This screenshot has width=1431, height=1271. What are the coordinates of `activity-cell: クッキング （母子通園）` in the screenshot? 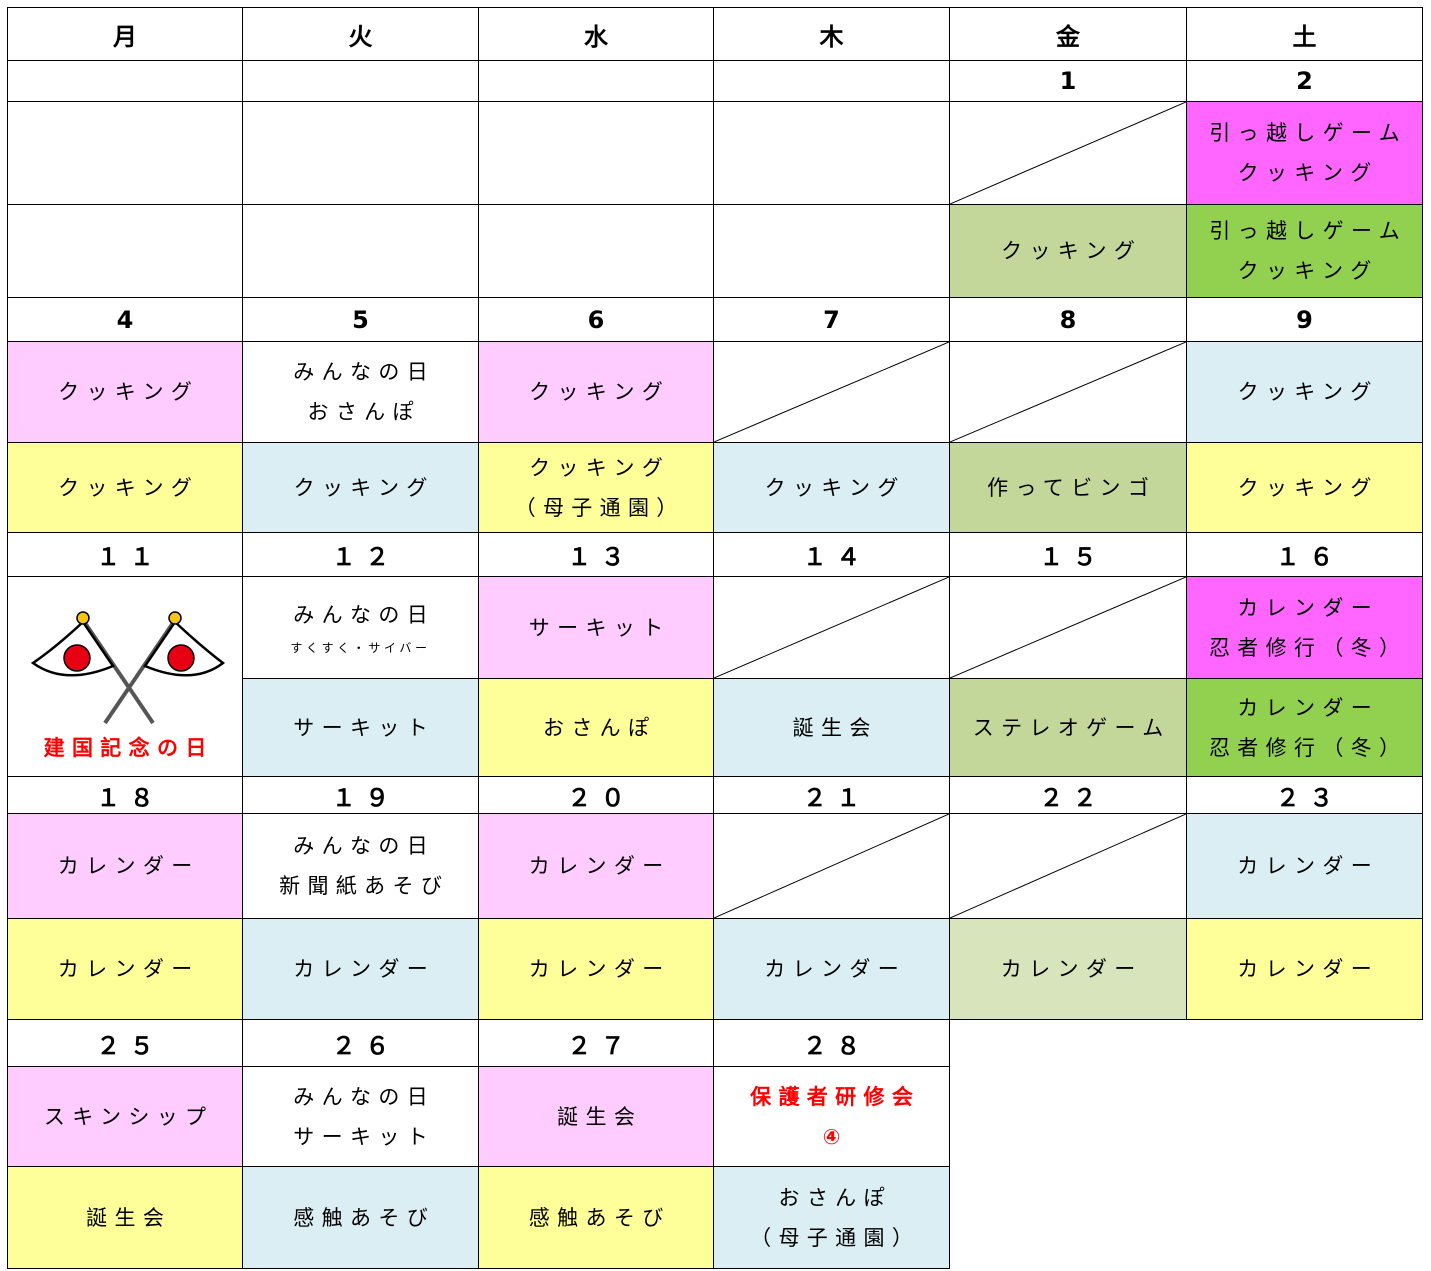 It's located at (596, 487).